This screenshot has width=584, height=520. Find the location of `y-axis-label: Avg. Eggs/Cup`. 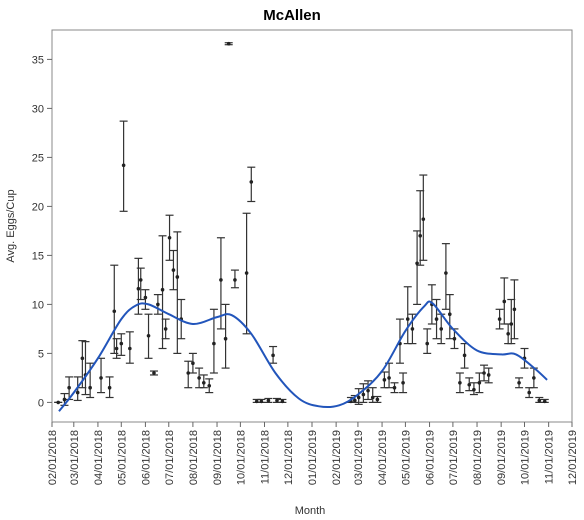

y-axis-label: Avg. Eggs/Cup is located at coordinates (11, 225).